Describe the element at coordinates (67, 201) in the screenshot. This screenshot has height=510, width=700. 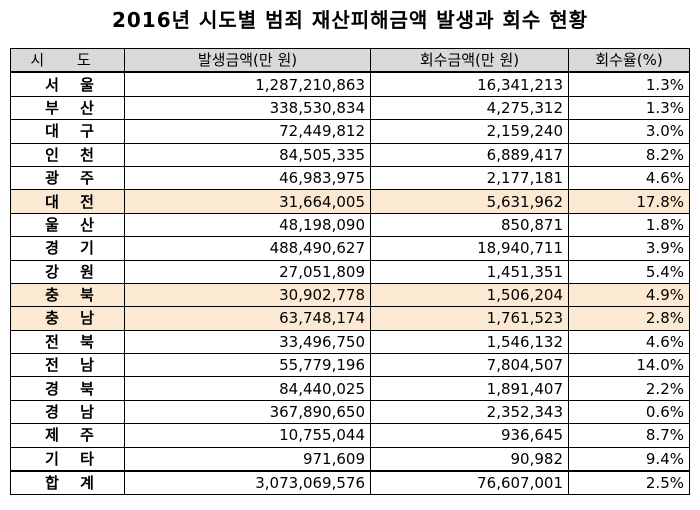
I see `region-cell: 대 전` at that location.